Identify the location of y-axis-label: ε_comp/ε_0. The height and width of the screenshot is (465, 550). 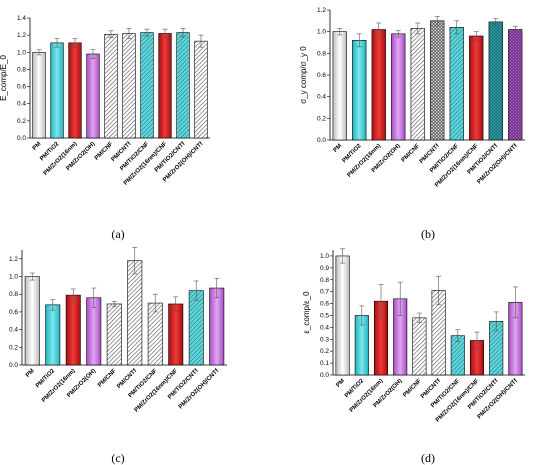
(306, 312).